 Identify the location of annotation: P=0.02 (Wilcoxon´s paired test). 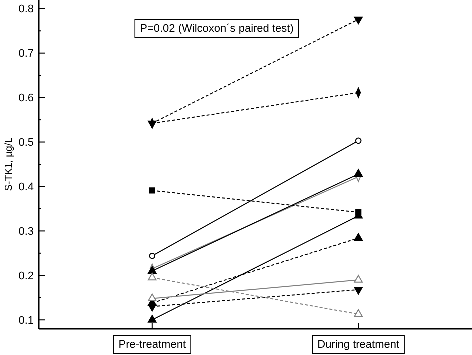
(217, 28).